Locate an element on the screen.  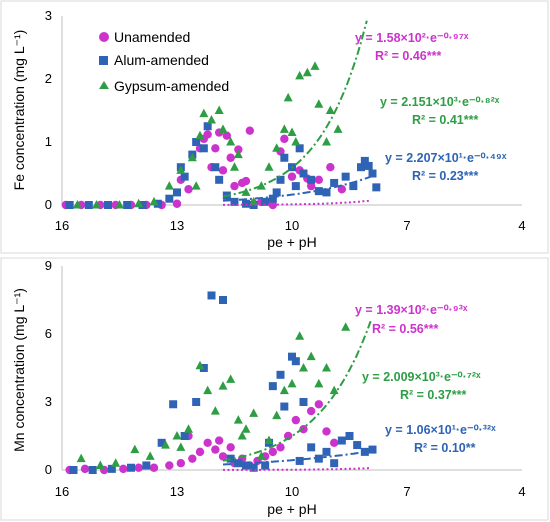
mn-ytick-9: 9 is located at coordinates (48, 265).